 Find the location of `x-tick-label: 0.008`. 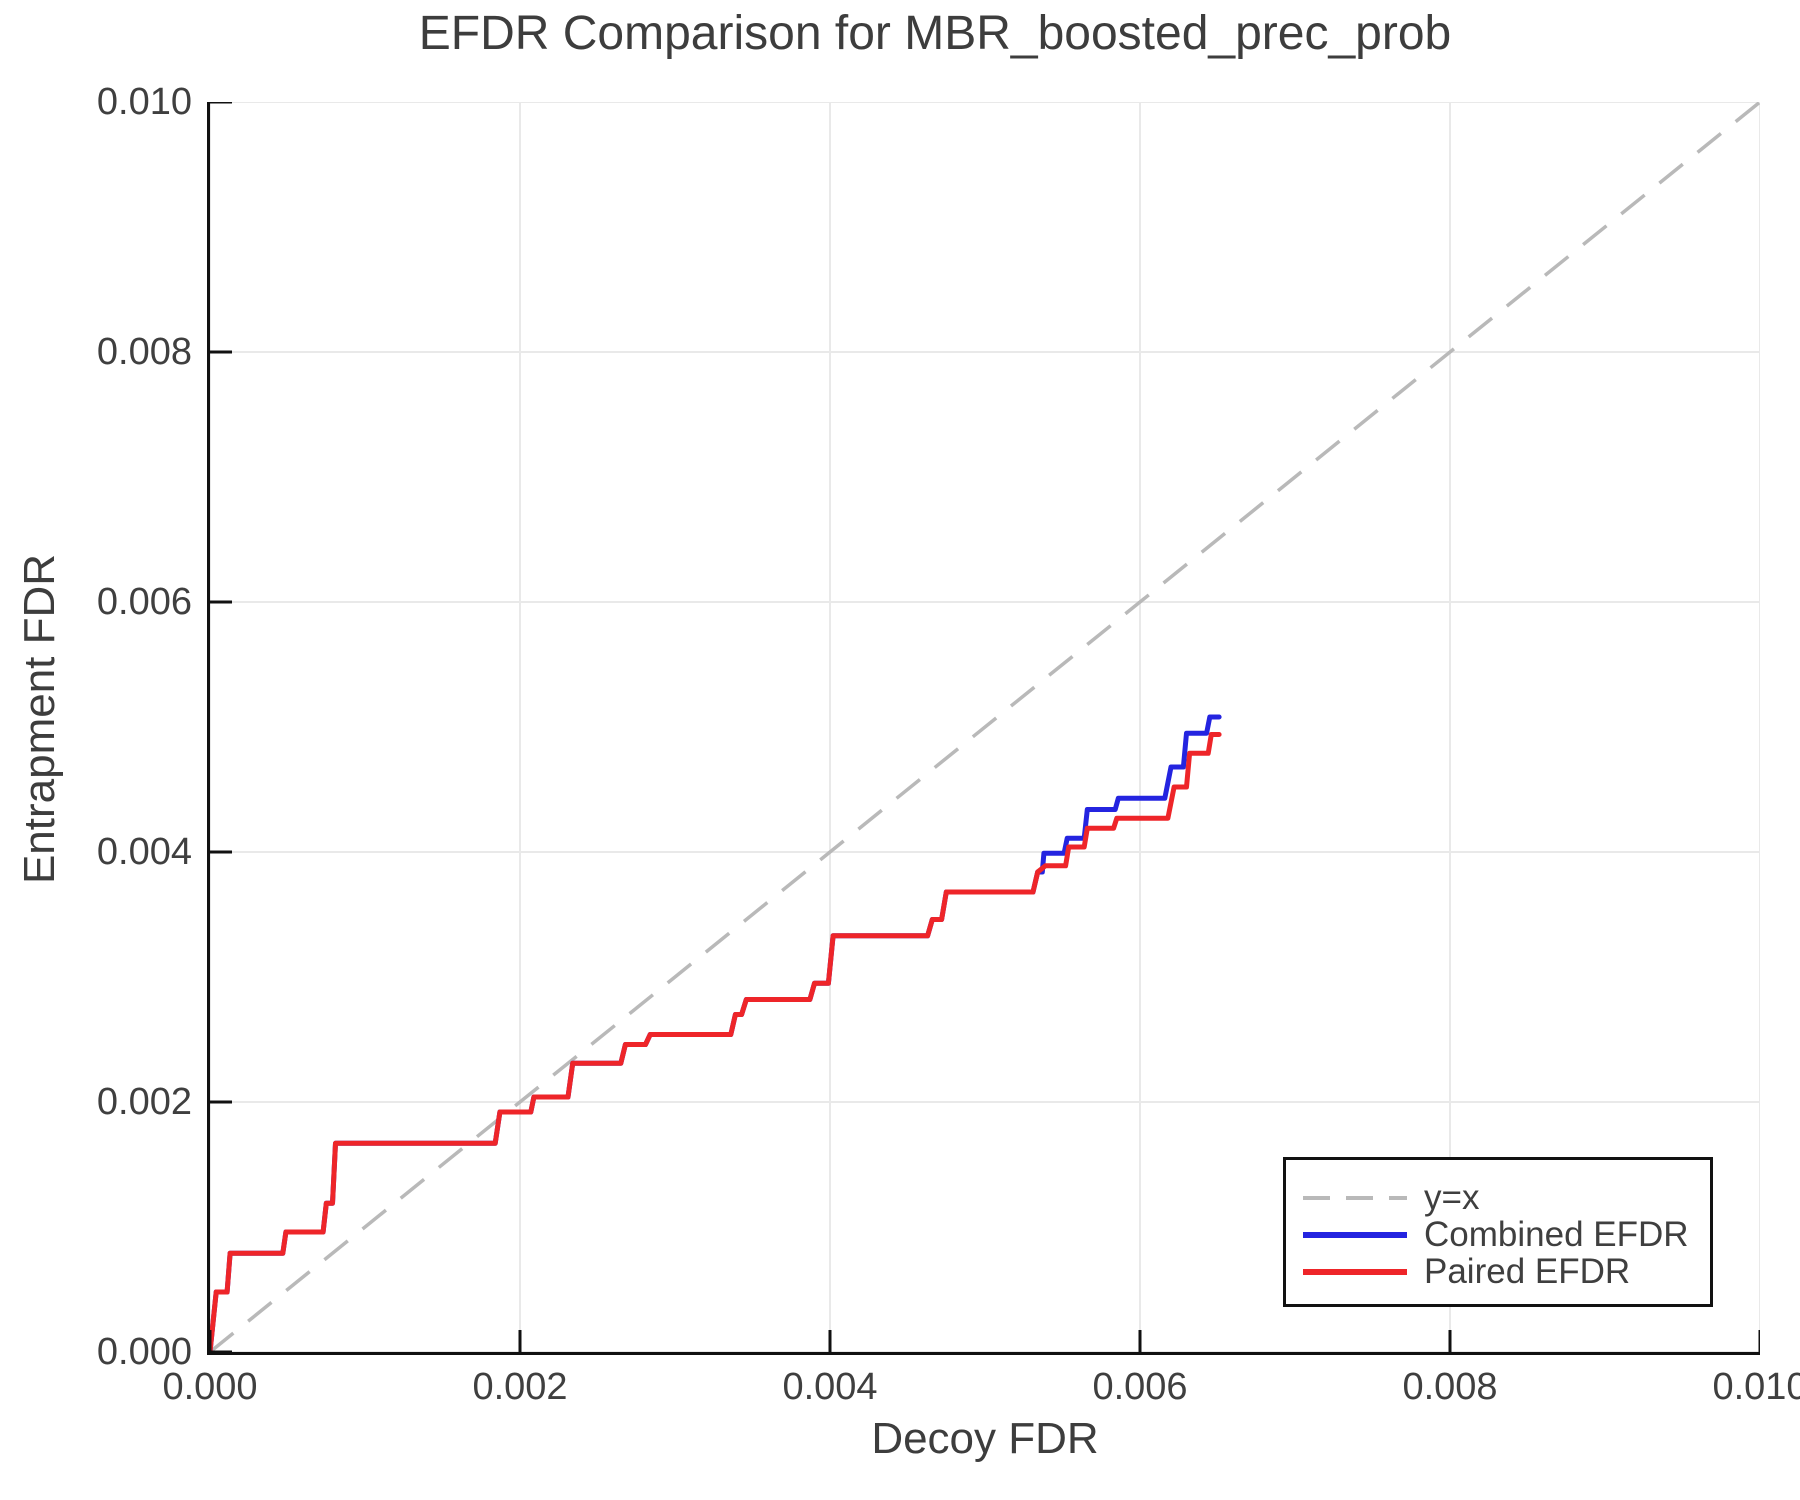

x-tick-label: 0.008 is located at coordinates (1450, 1387).